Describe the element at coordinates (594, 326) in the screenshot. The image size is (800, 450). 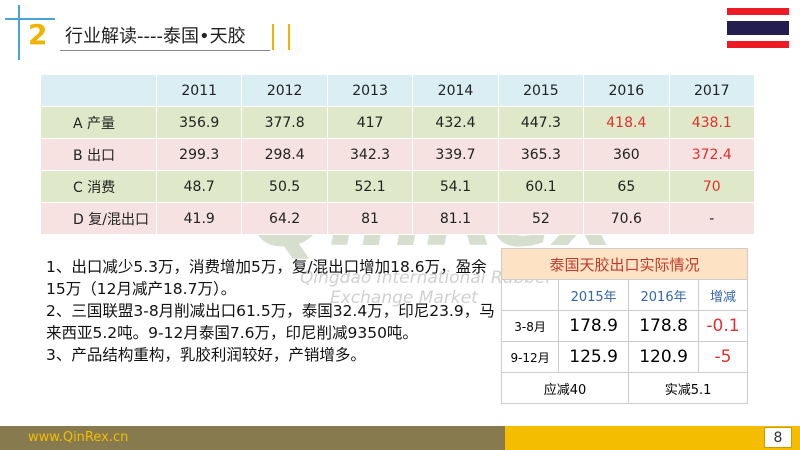
I see `cell: 178.9` at that location.